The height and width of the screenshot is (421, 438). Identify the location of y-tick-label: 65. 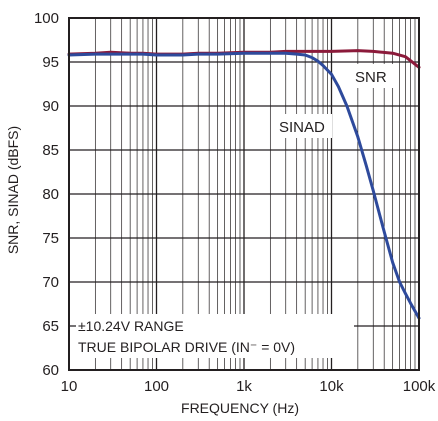
(50, 326).